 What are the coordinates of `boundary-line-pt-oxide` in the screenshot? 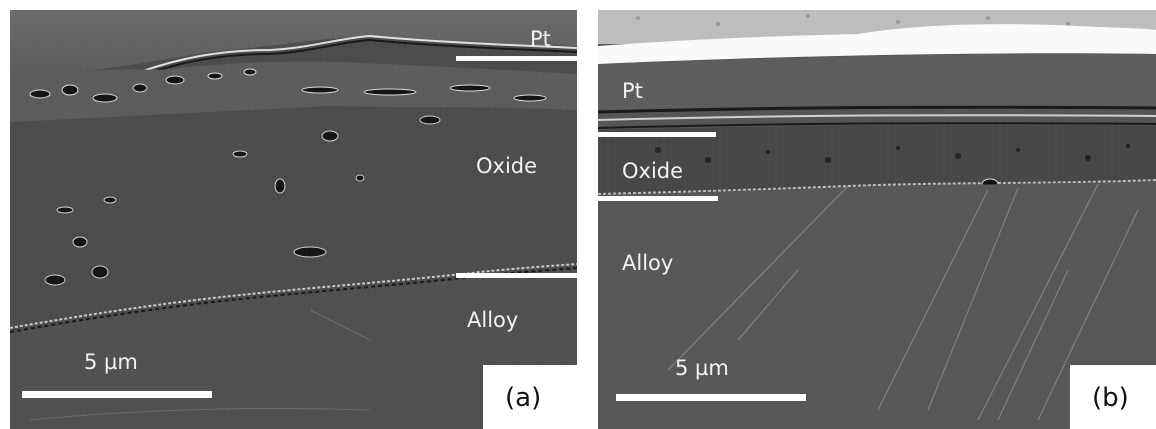 It's located at (657, 134).